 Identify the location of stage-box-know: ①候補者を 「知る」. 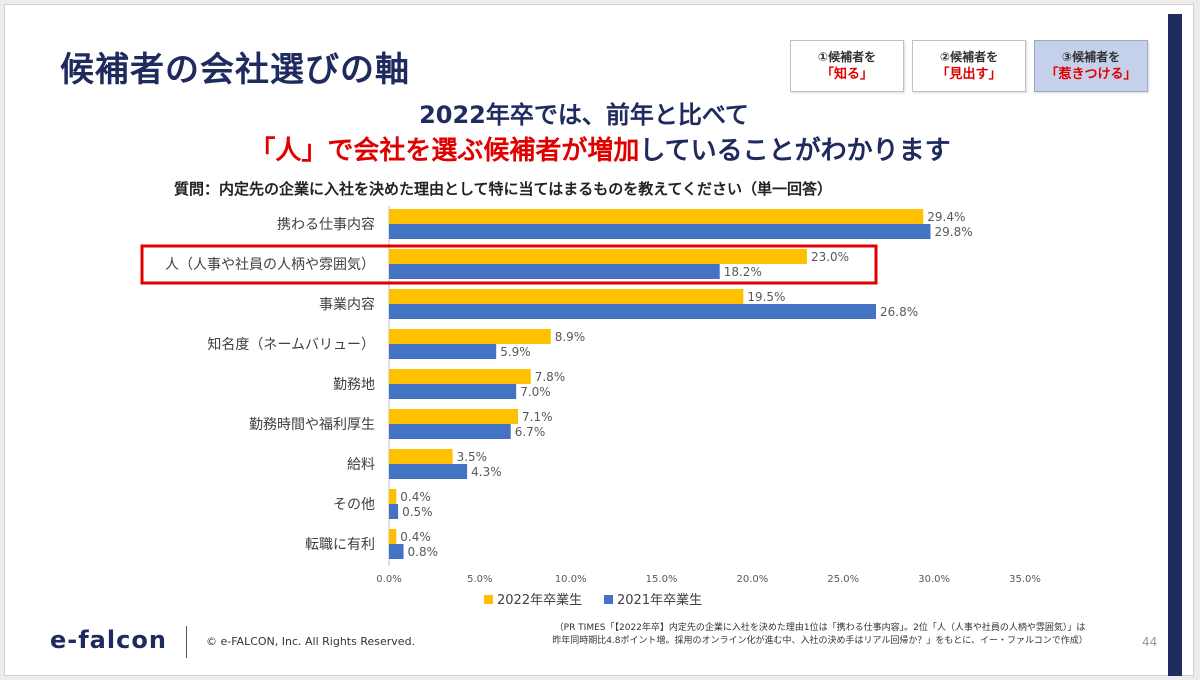
(847, 66).